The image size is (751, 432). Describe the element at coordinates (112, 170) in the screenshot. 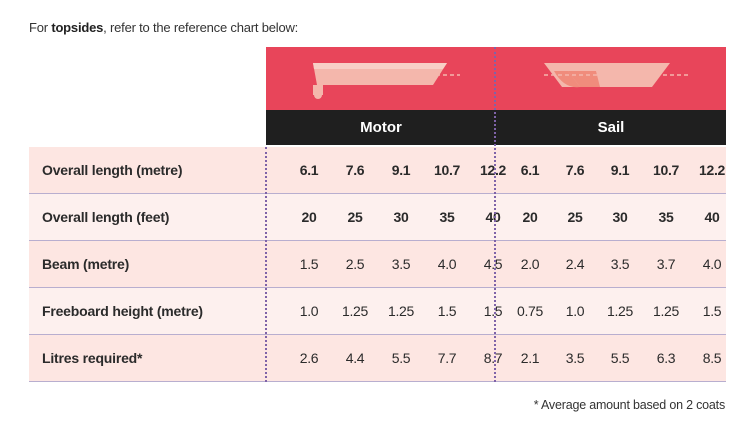

I see `row-label: Overall length (metre)` at that location.